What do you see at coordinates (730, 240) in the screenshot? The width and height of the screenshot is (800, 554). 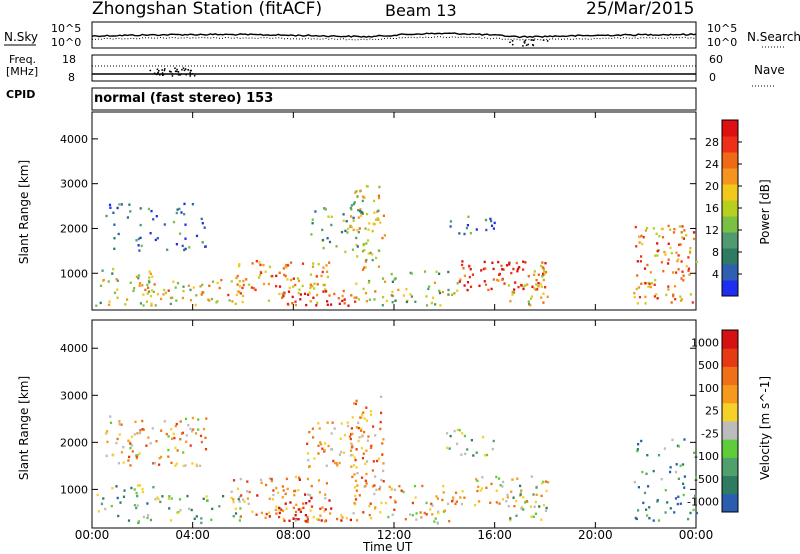 I see `colorbar-segment` at bounding box center [730, 240].